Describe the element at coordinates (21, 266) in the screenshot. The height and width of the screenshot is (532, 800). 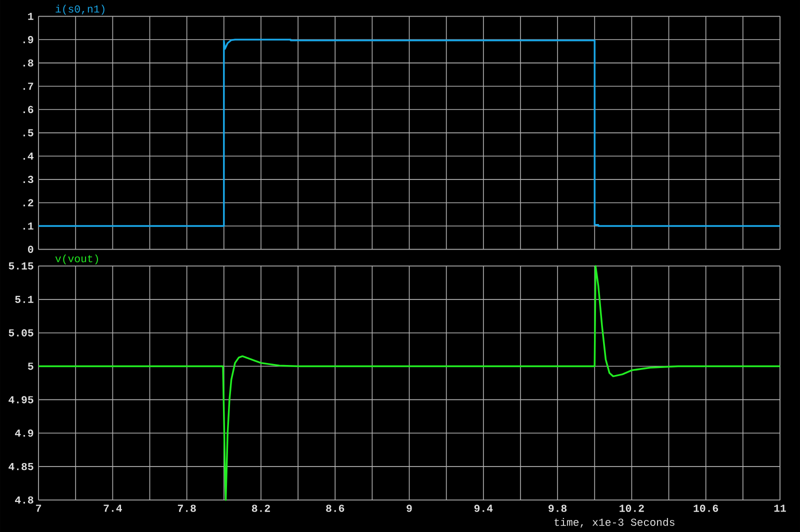
I see `y-tick-label: 5.15` at that location.